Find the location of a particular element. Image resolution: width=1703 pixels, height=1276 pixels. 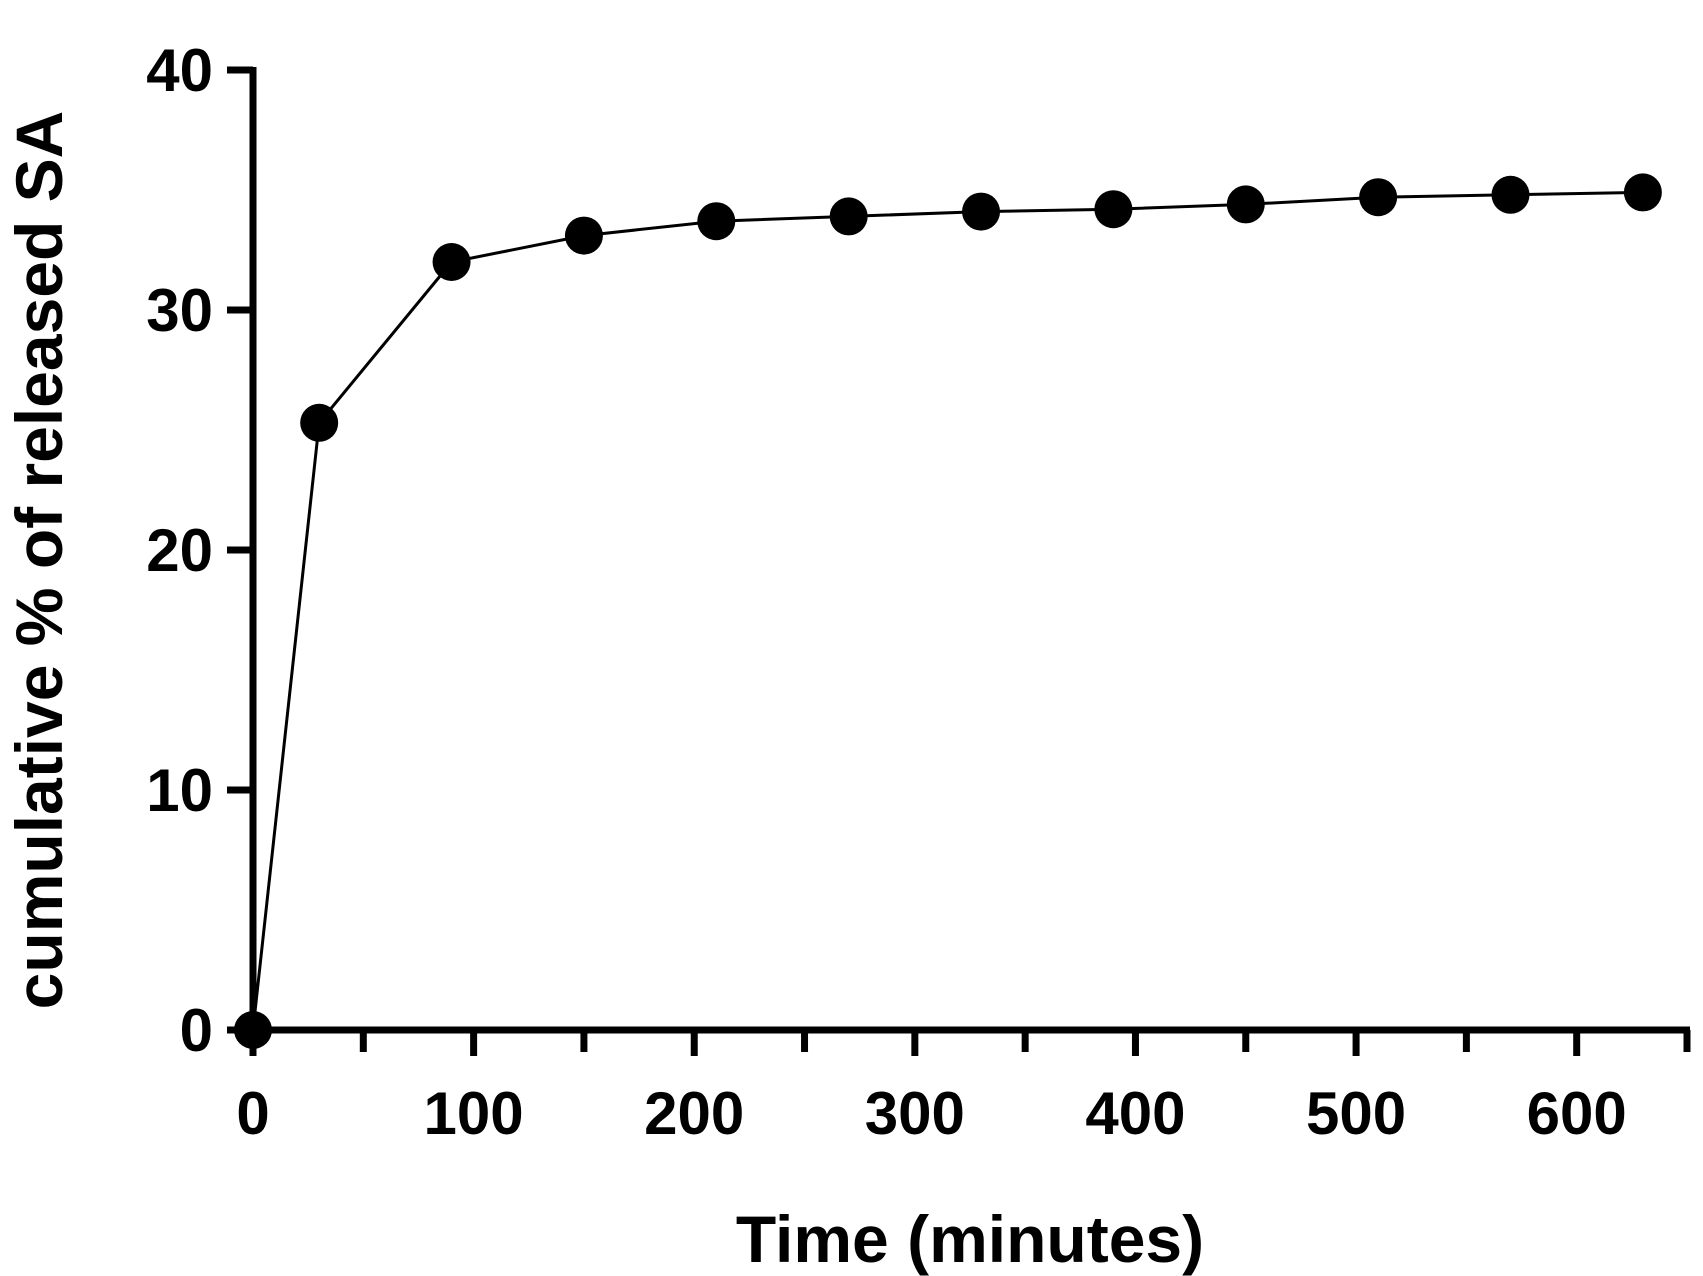

y-tick-label: 10 is located at coordinates (179, 790).